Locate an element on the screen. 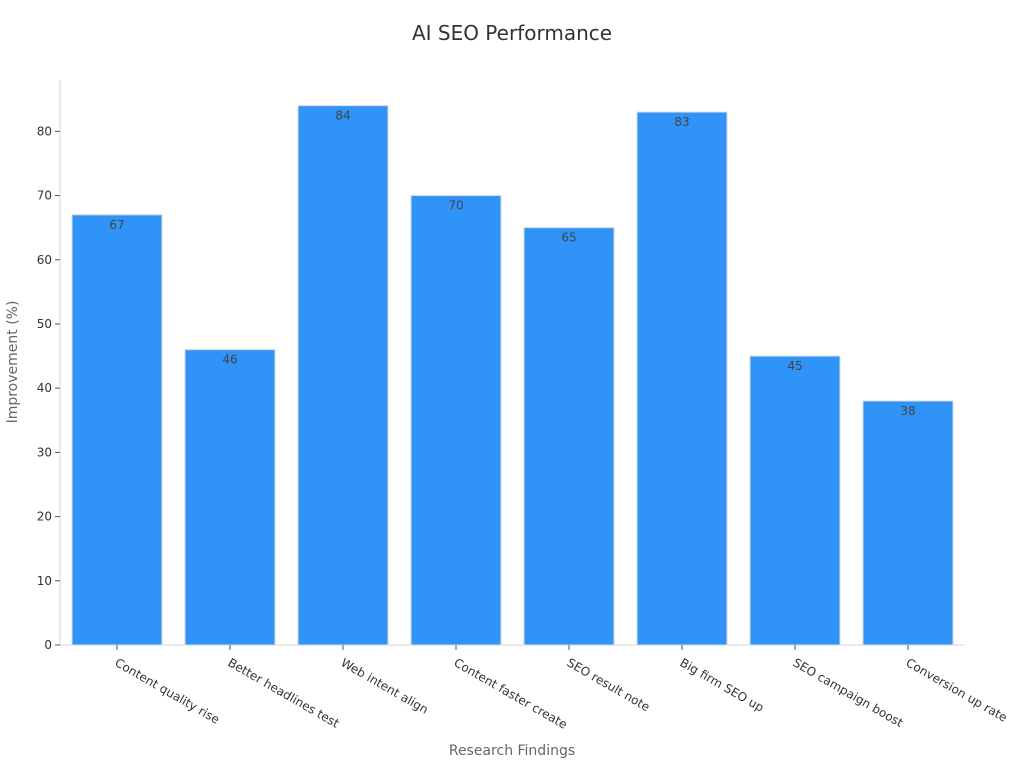  x-tick-label-2: Web intent align is located at coordinates (385, 685).